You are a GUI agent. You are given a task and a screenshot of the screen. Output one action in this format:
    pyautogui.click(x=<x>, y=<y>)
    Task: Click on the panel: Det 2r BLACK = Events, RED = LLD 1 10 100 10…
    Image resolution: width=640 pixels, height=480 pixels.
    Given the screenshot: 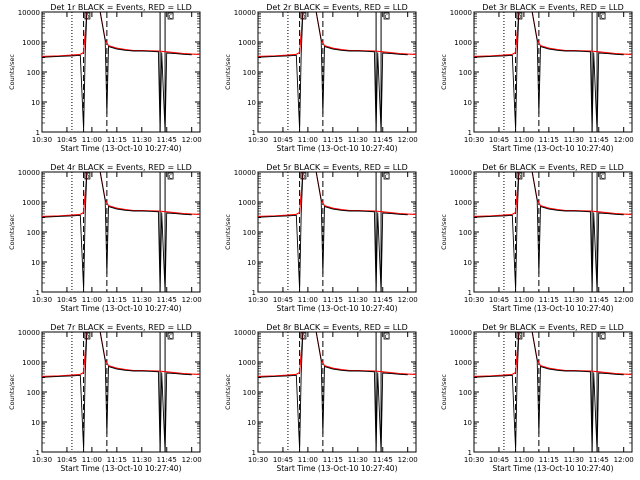 What is the action you would take?
    pyautogui.click(x=321, y=78)
    